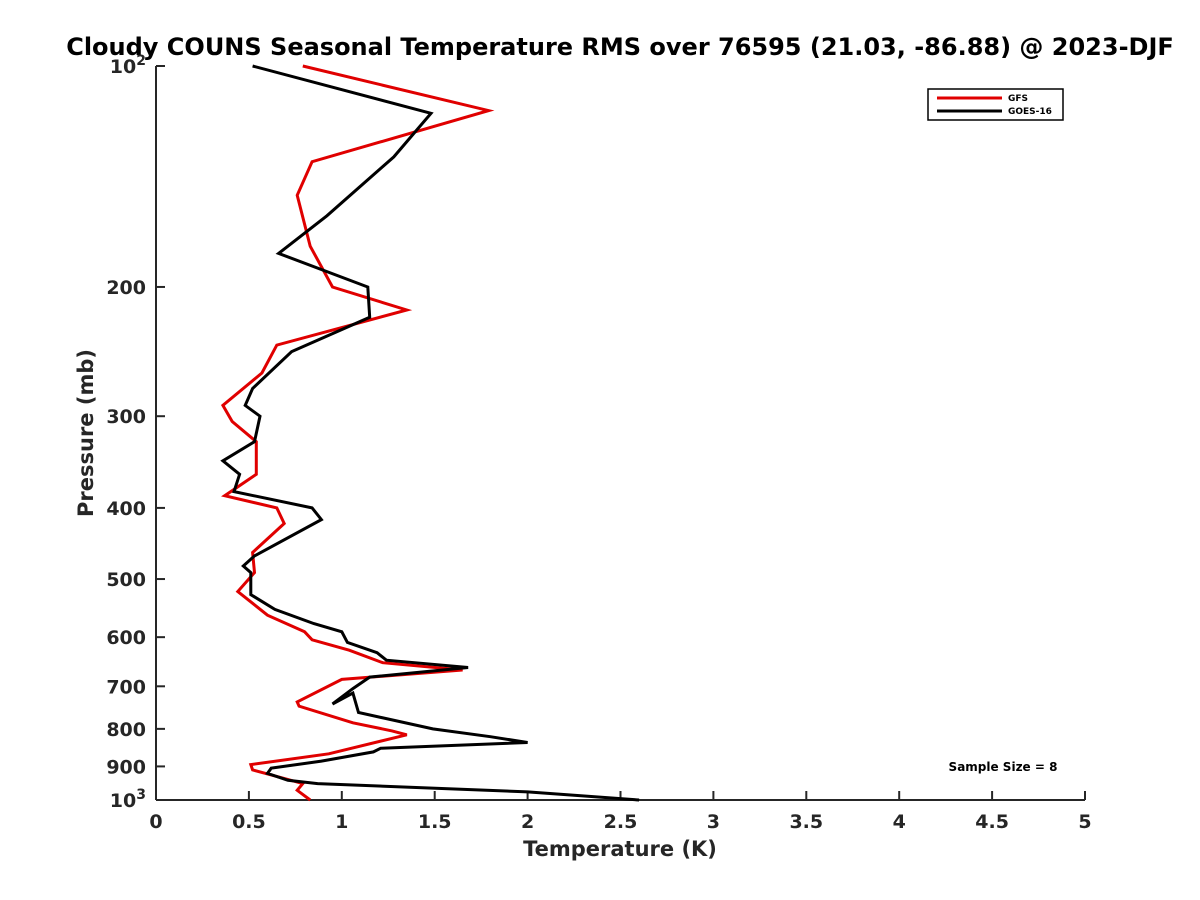  Describe the element at coordinates (135, 432) in the screenshot. I see `y-axis-ticks: 10² 200 300 400 500 600 700 800 900 10³` at that location.